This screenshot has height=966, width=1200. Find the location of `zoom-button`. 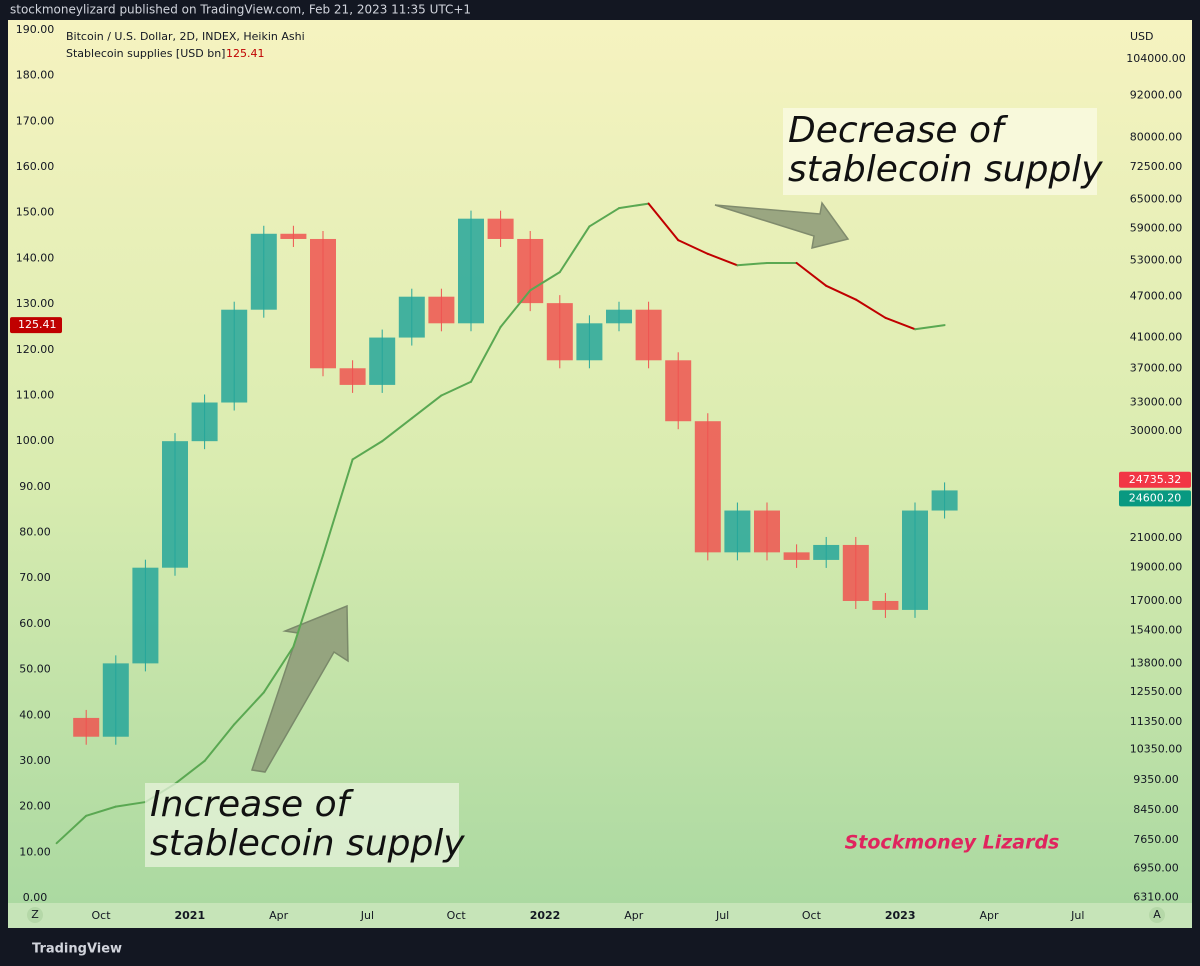

zoom-button is located at coordinates (35, 915).